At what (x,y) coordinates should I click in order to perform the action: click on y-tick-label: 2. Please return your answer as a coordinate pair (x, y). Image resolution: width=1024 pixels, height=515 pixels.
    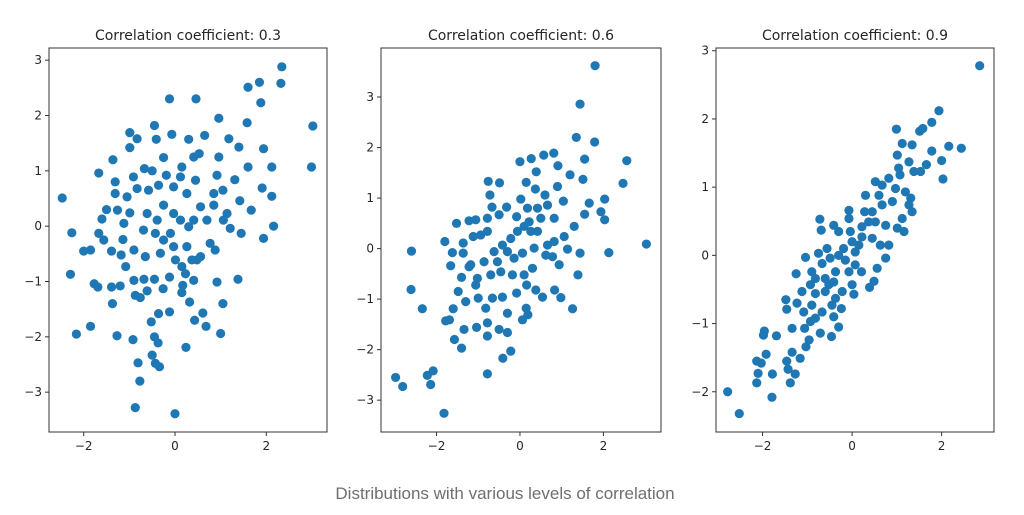
    Looking at the image, I should click on (705, 119).